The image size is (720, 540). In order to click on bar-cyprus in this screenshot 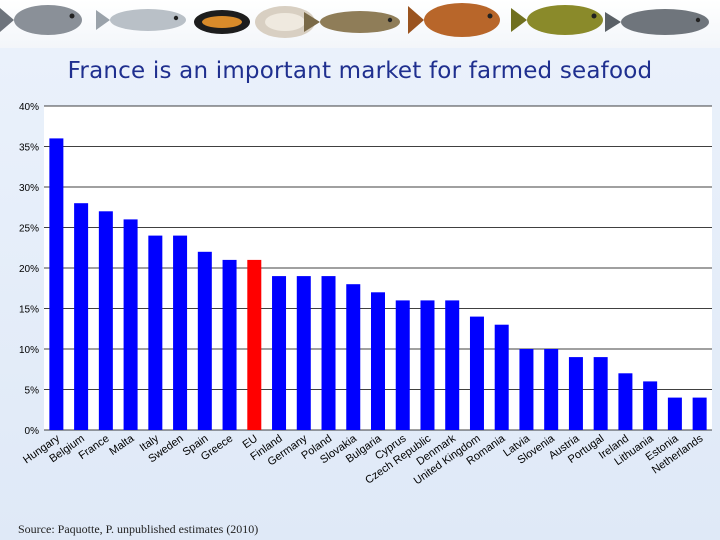, I will do `click(402, 365)`.